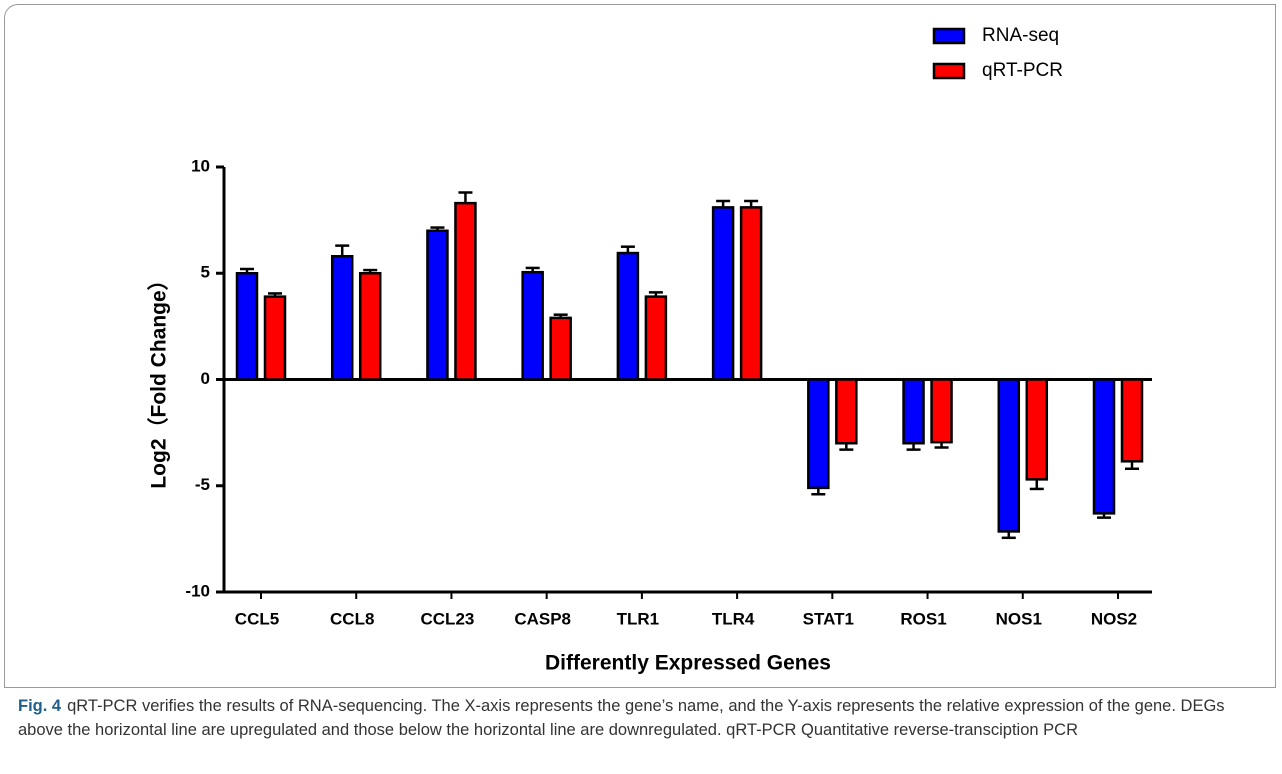 This screenshot has height=774, width=1282. Describe the element at coordinates (828, 618) in the screenshot. I see `x-tick-label: STAT1` at that location.